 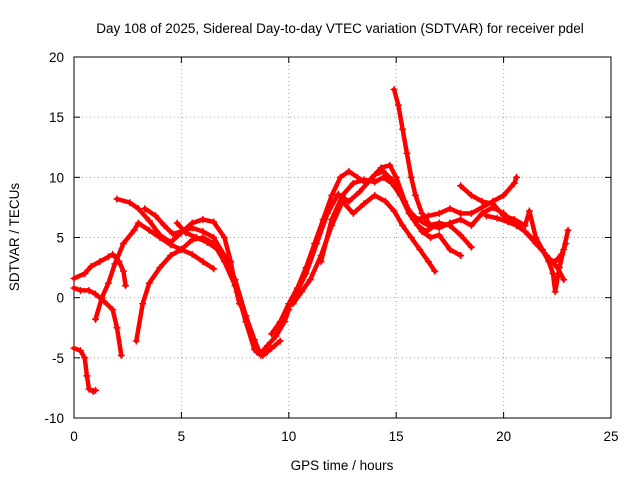 What do you see at coordinates (288, 436) in the screenshot?
I see `x-tick-label: 10` at bounding box center [288, 436].